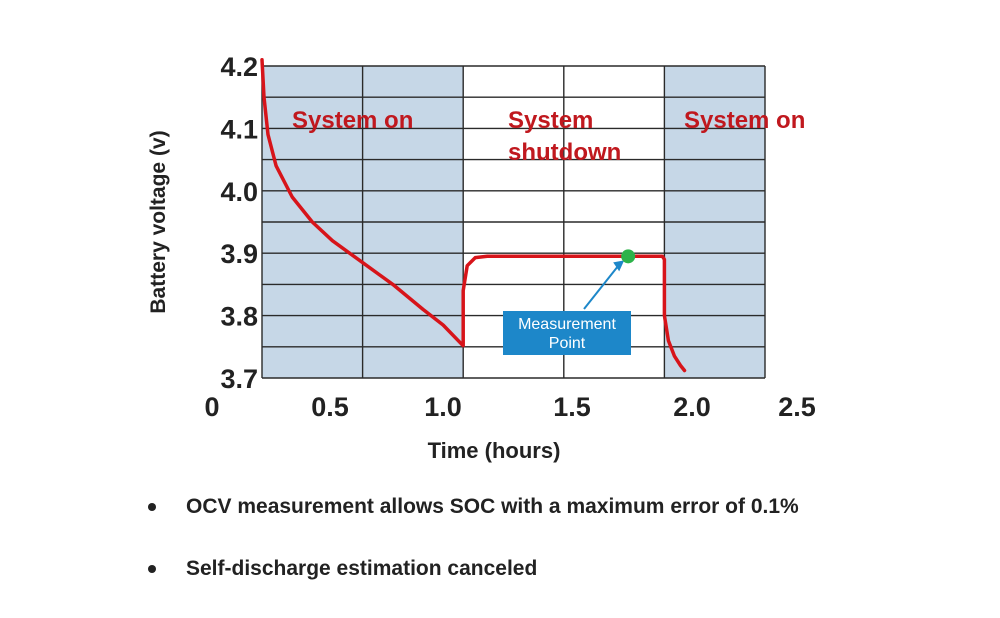 The height and width of the screenshot is (618, 1000). I want to click on callout-label-line: Point, so click(567, 343).